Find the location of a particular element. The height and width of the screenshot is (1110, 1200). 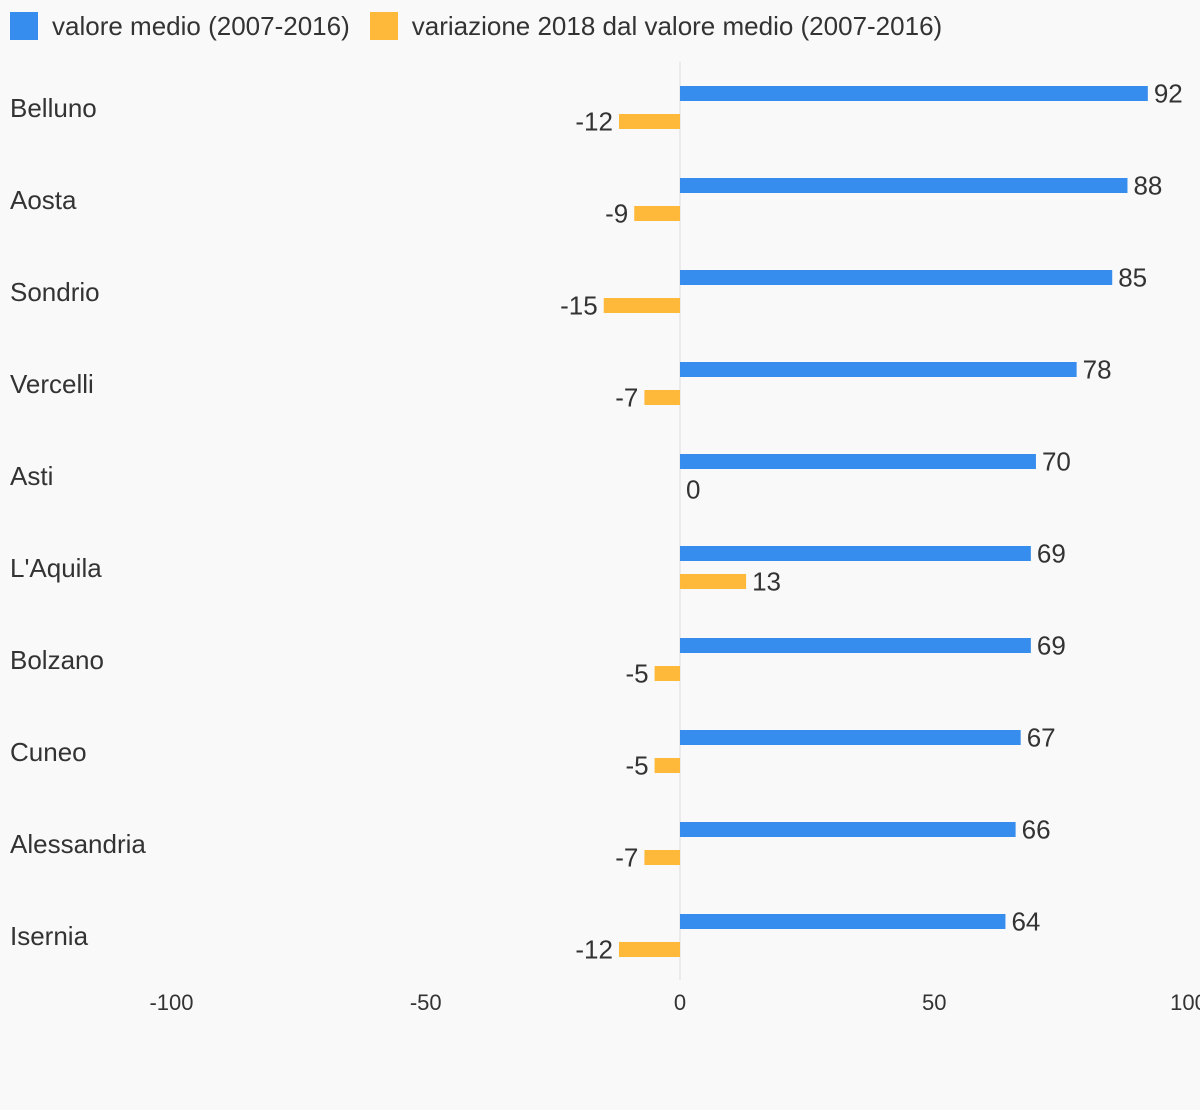

bar-valore-medio-vercelli is located at coordinates (878, 369).